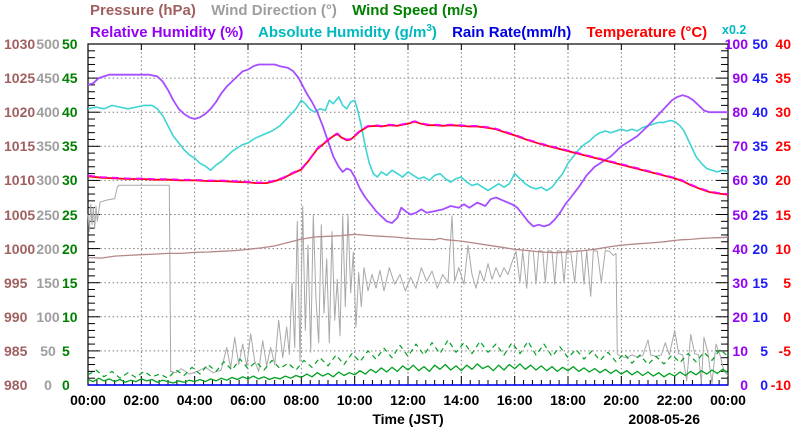 The image size is (800, 434). Describe the element at coordinates (16, 385) in the screenshot. I see `left-axis-pressure-tick-980: 980` at that location.